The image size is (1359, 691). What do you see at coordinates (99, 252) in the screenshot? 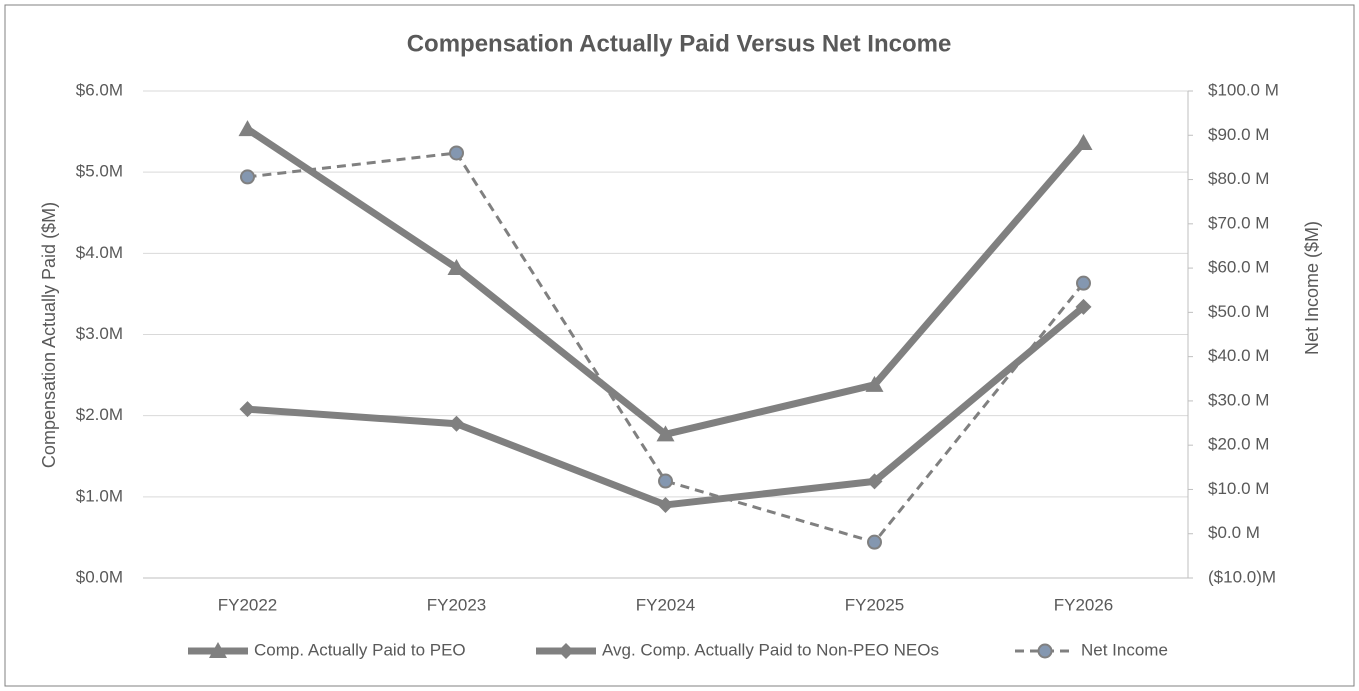
I see `y-tick-label: $4.0M` at bounding box center [99, 252].